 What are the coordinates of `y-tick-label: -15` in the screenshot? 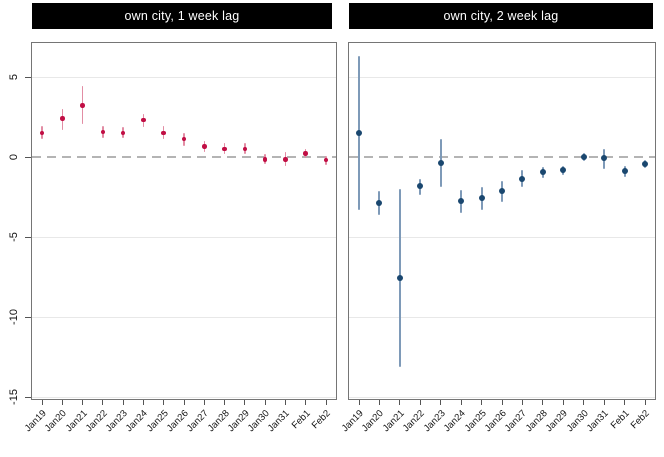 It's located at (14, 397).